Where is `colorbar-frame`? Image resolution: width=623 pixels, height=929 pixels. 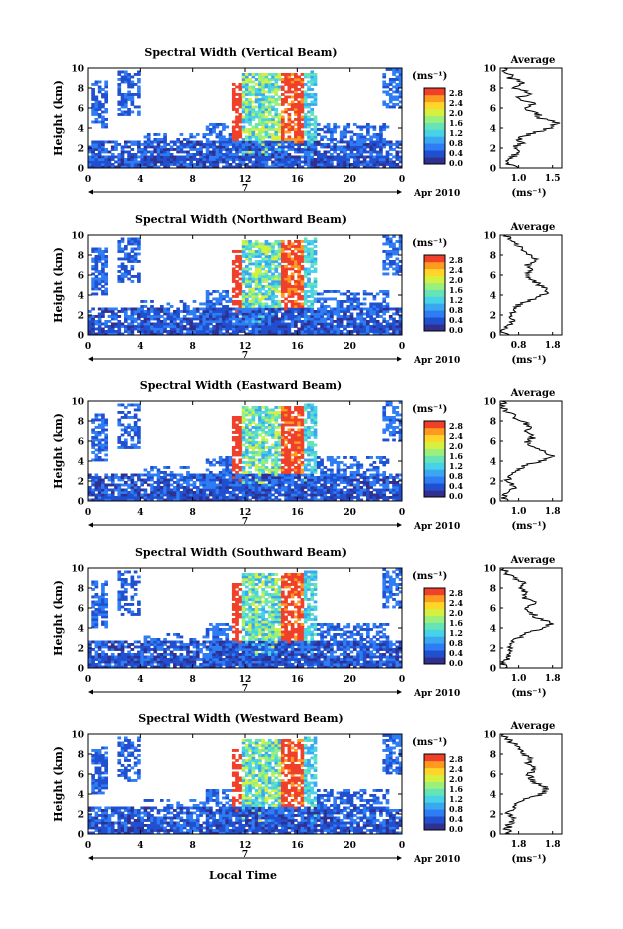 colorbar-frame is located at coordinates (434, 293).